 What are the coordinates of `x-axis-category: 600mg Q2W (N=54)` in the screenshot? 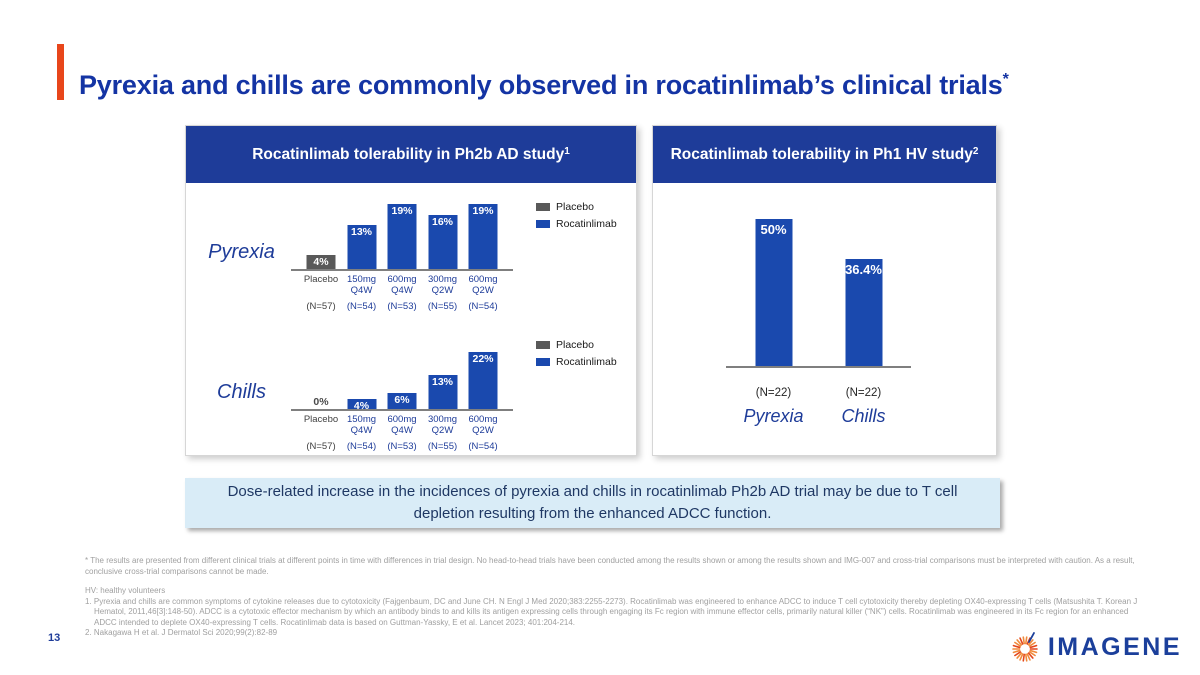 It's located at (483, 293).